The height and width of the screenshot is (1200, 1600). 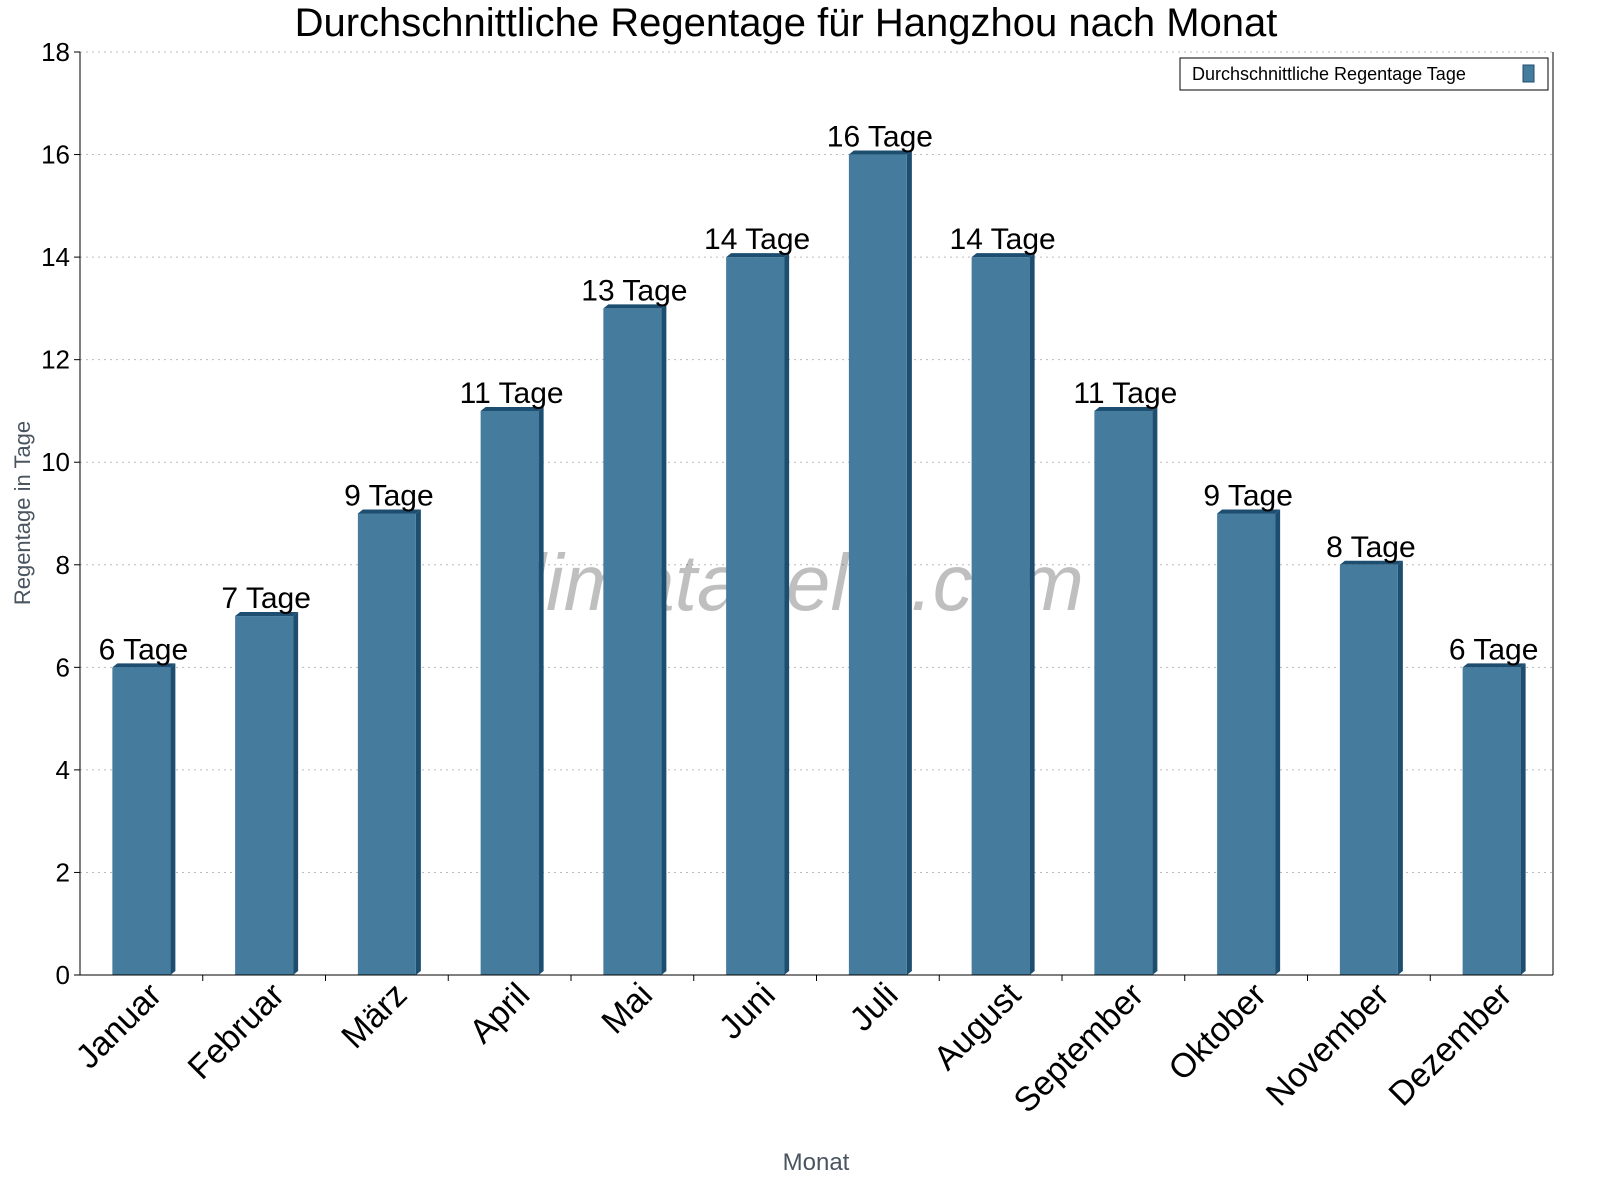 I want to click on data-label: 8 Tage, so click(x=1371, y=547).